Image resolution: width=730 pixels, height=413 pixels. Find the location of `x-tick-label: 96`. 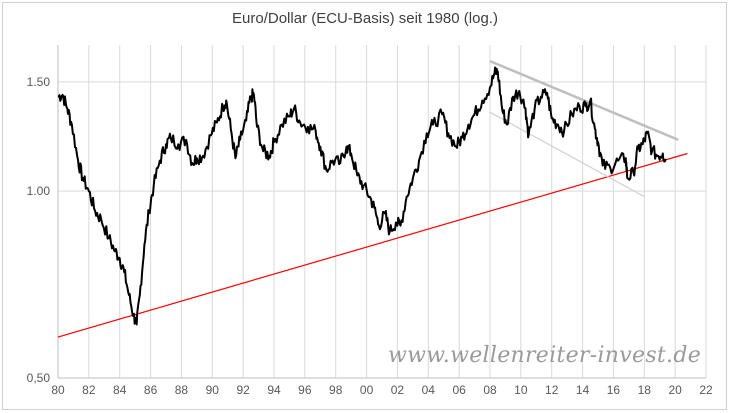

x-tick-label: 96 is located at coordinates (305, 390).